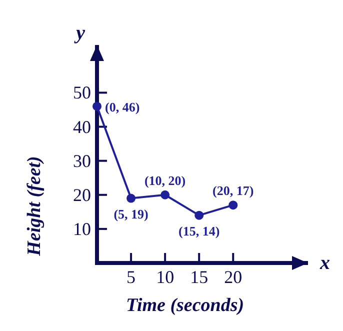 The width and height of the screenshot is (343, 331). I want to click on x-tick-label: 20, so click(233, 277).